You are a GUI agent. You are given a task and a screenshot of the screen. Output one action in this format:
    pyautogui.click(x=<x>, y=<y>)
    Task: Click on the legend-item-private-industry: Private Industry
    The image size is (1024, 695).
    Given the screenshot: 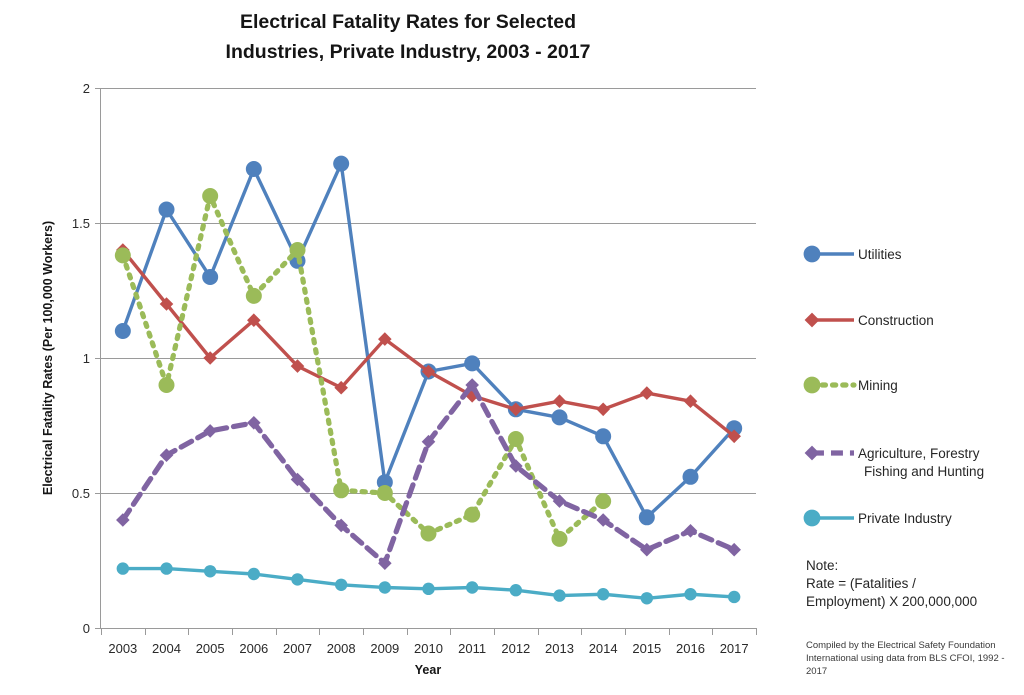 What is the action you would take?
    pyautogui.click(x=877, y=518)
    